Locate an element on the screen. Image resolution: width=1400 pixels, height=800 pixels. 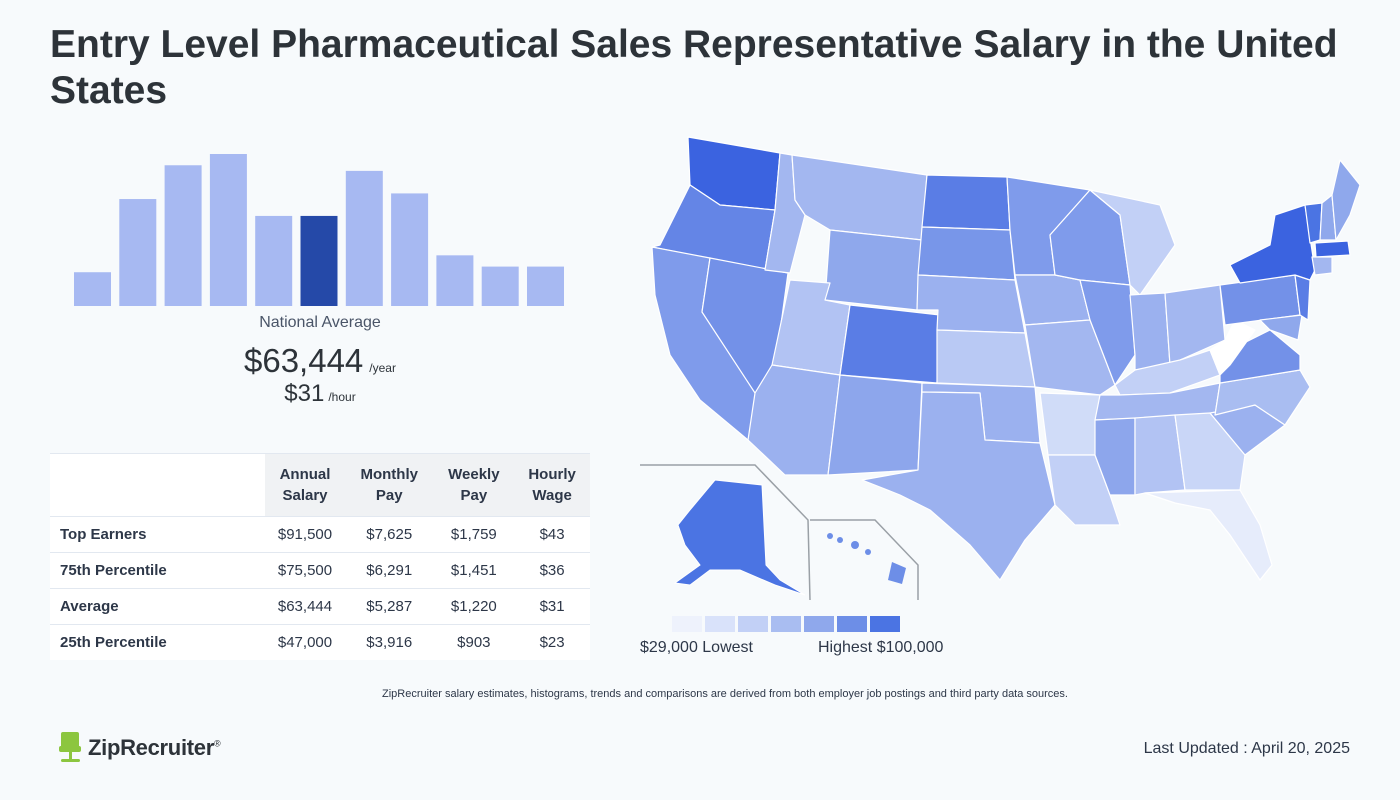
table-cell: $3,916 is located at coordinates (389, 642).